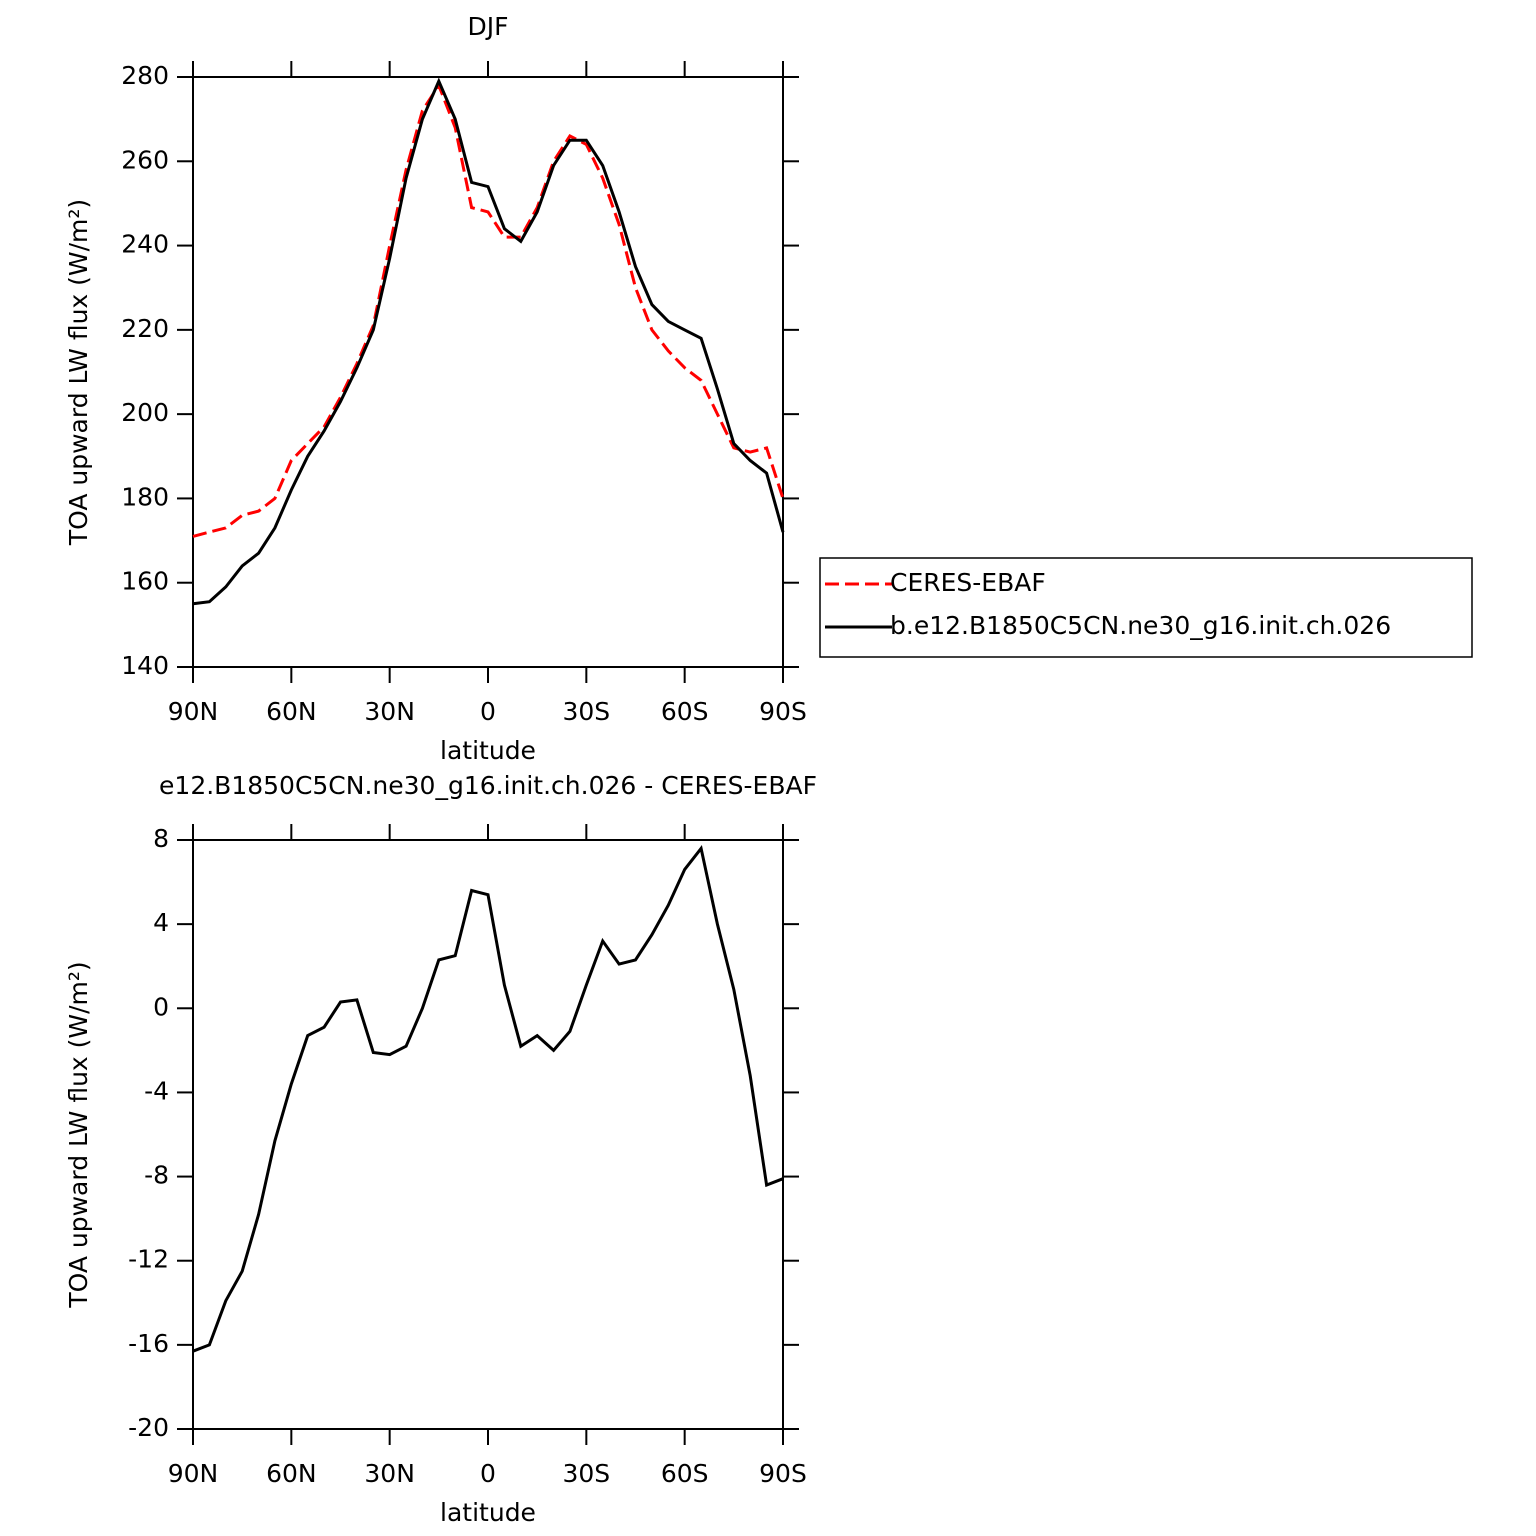 This screenshot has width=1536, height=1536. I want to click on legend-label: b.e12.B1850C5CN.ne30_g16.init.ch.026, so click(1140, 625).